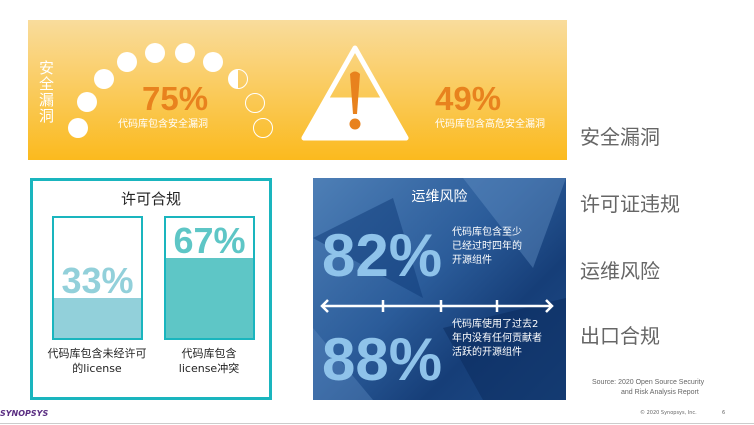  Describe the element at coordinates (175, 98) in the screenshot. I see `stat-75-value: 75%` at that location.